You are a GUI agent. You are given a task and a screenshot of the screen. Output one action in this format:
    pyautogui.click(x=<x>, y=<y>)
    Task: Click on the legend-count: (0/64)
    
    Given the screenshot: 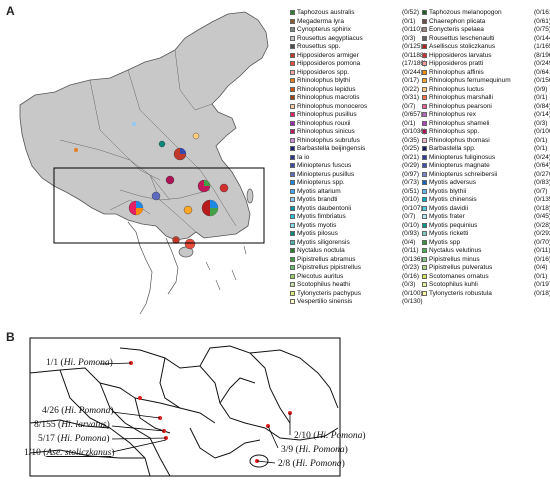 What is the action you would take?
    pyautogui.click(x=542, y=165)
    